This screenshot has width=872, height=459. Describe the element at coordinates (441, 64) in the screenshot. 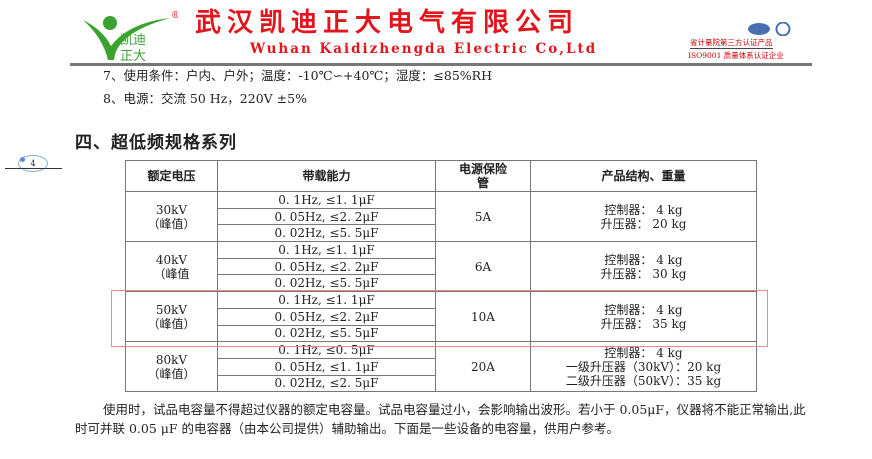

I see `header-divider` at that location.